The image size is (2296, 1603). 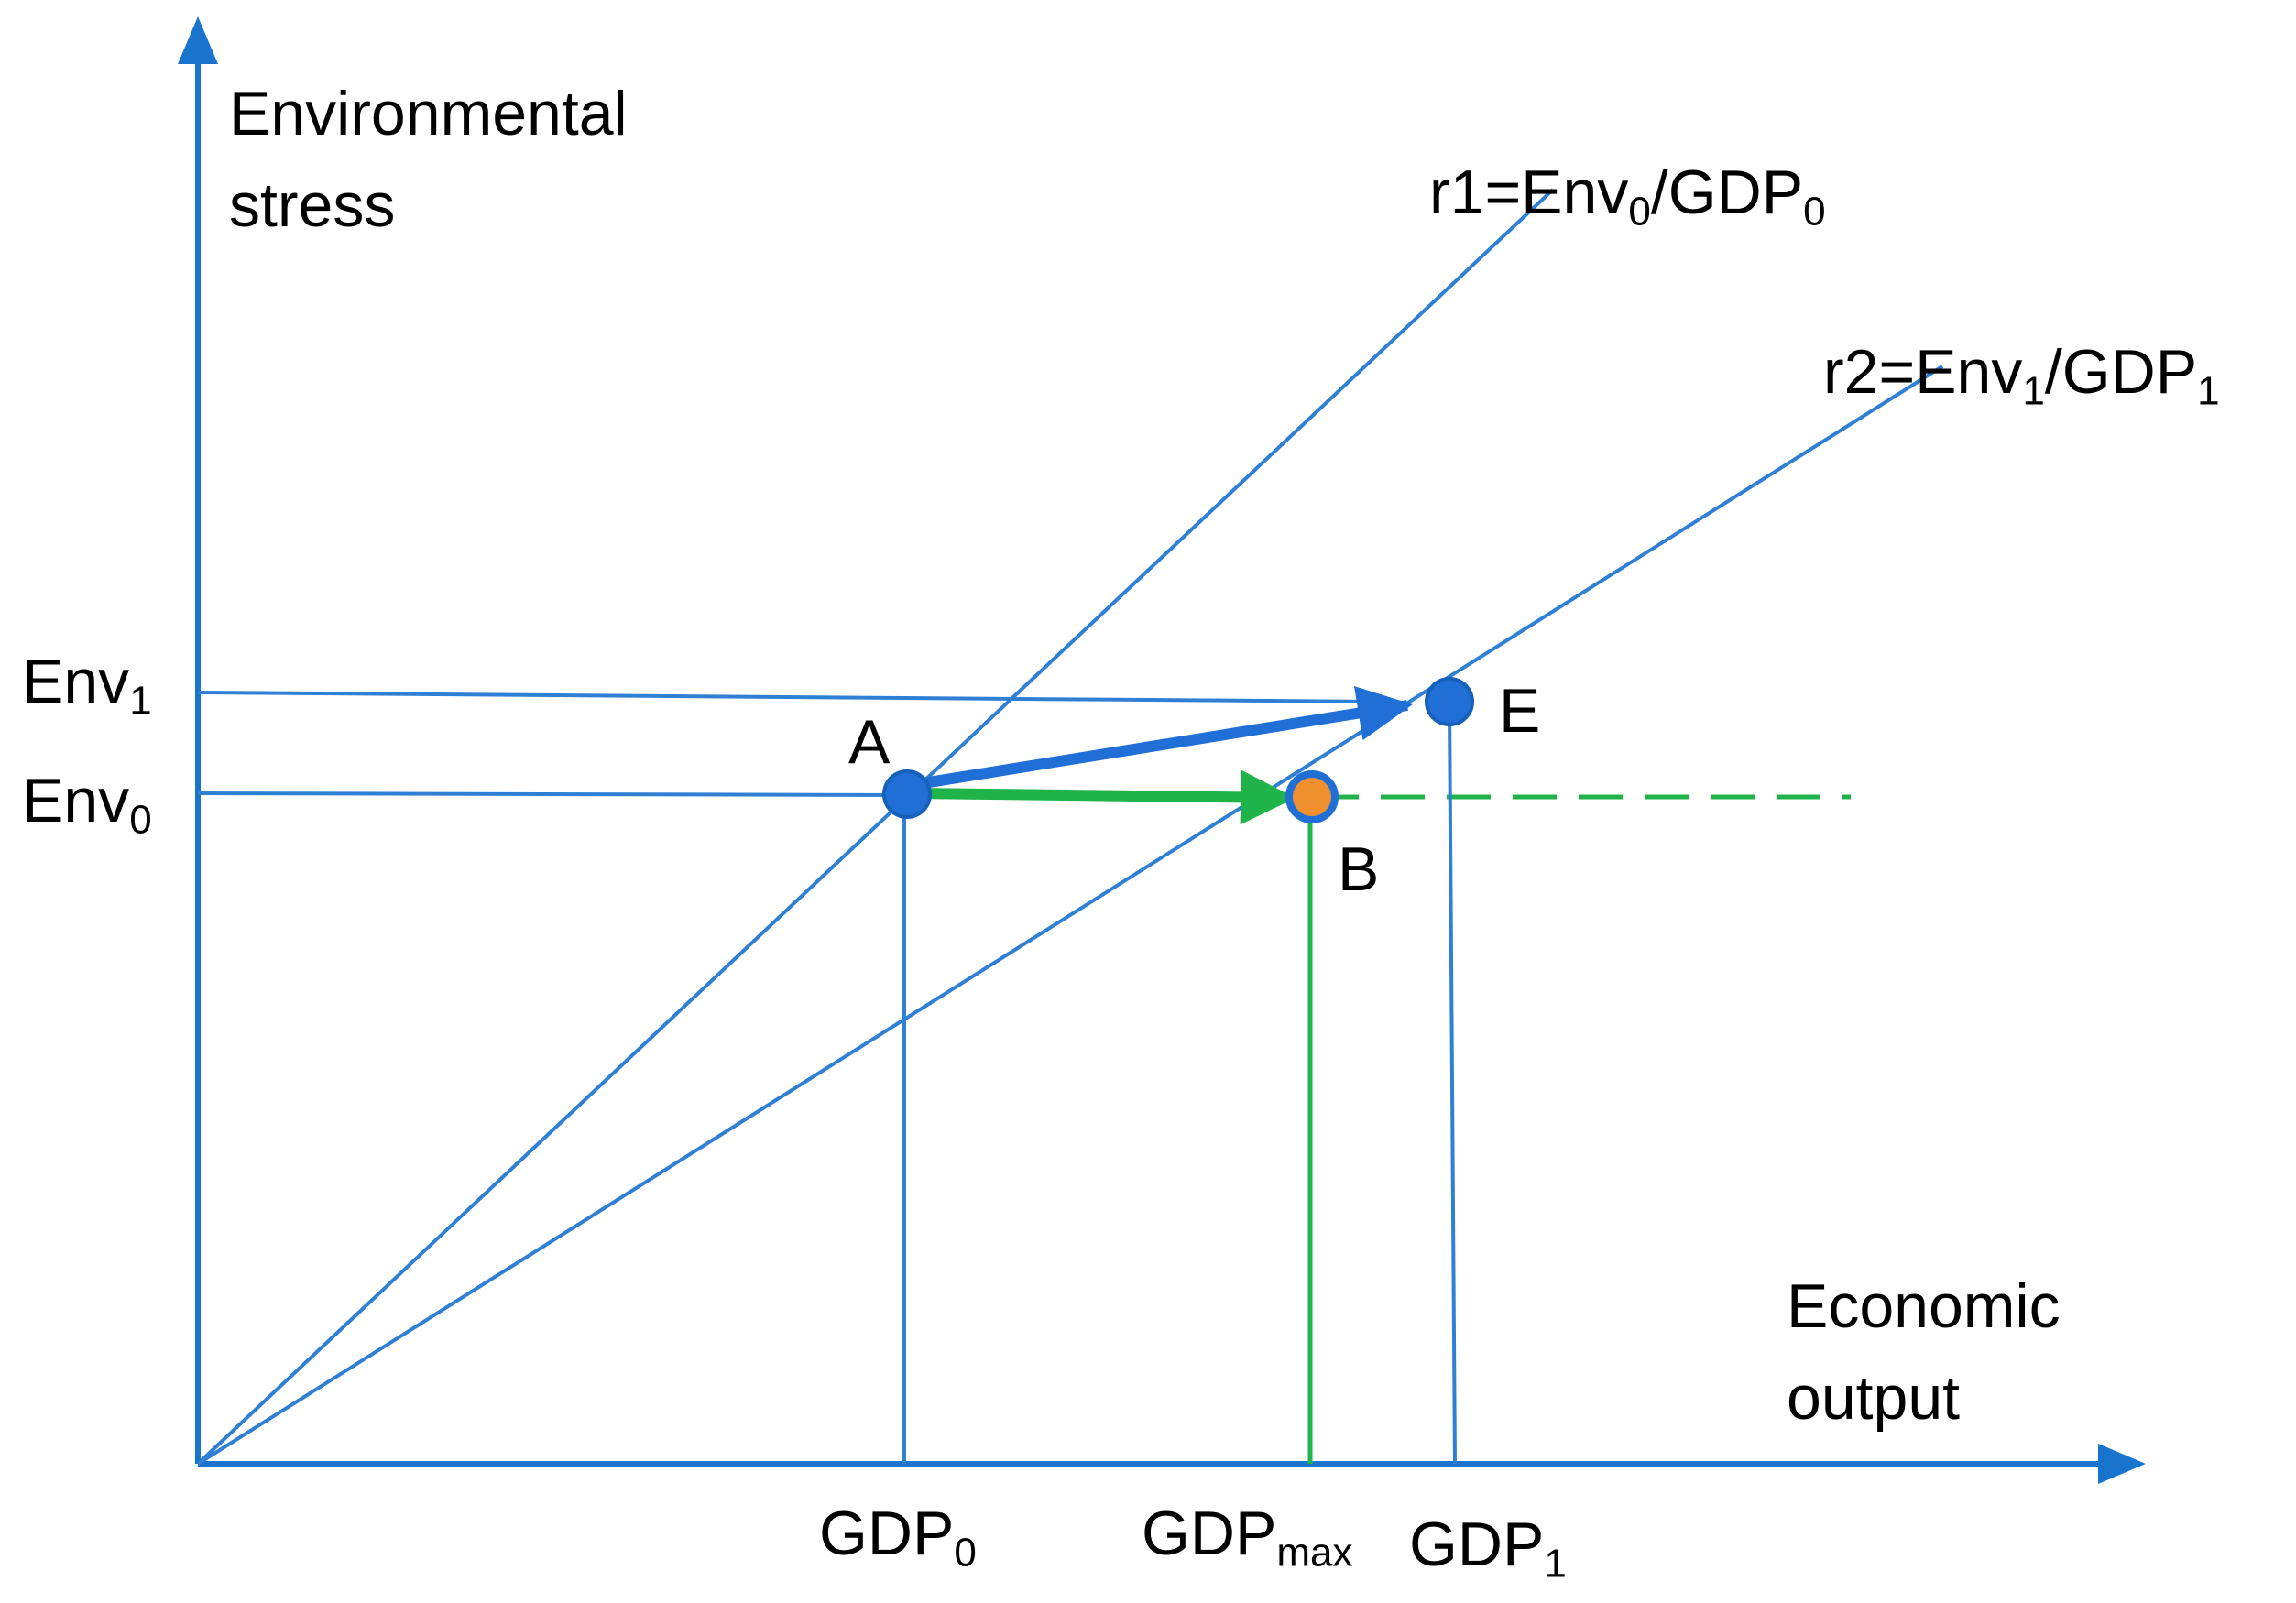 I want to click on env0-guide, so click(x=553, y=794).